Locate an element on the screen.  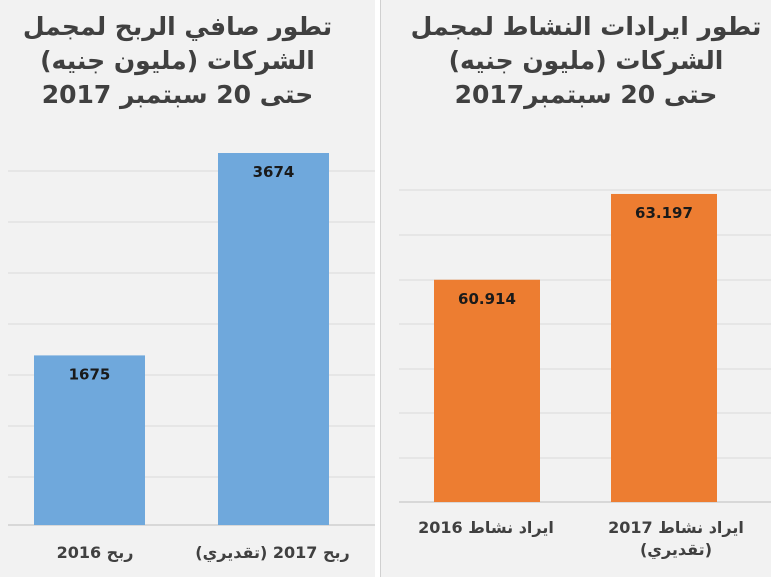
panel-divider is located at coordinates (378, 288).